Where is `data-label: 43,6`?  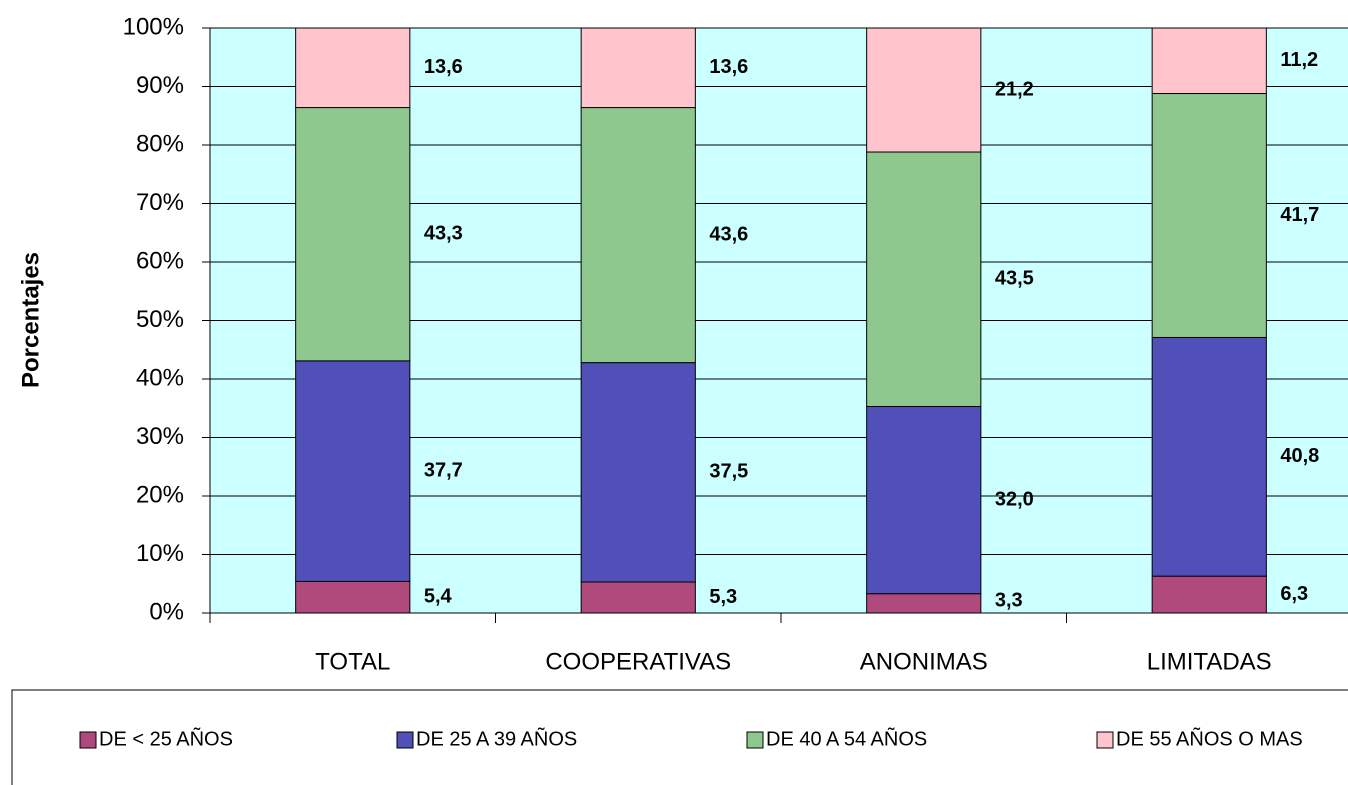
data-label: 43,6 is located at coordinates (728, 234).